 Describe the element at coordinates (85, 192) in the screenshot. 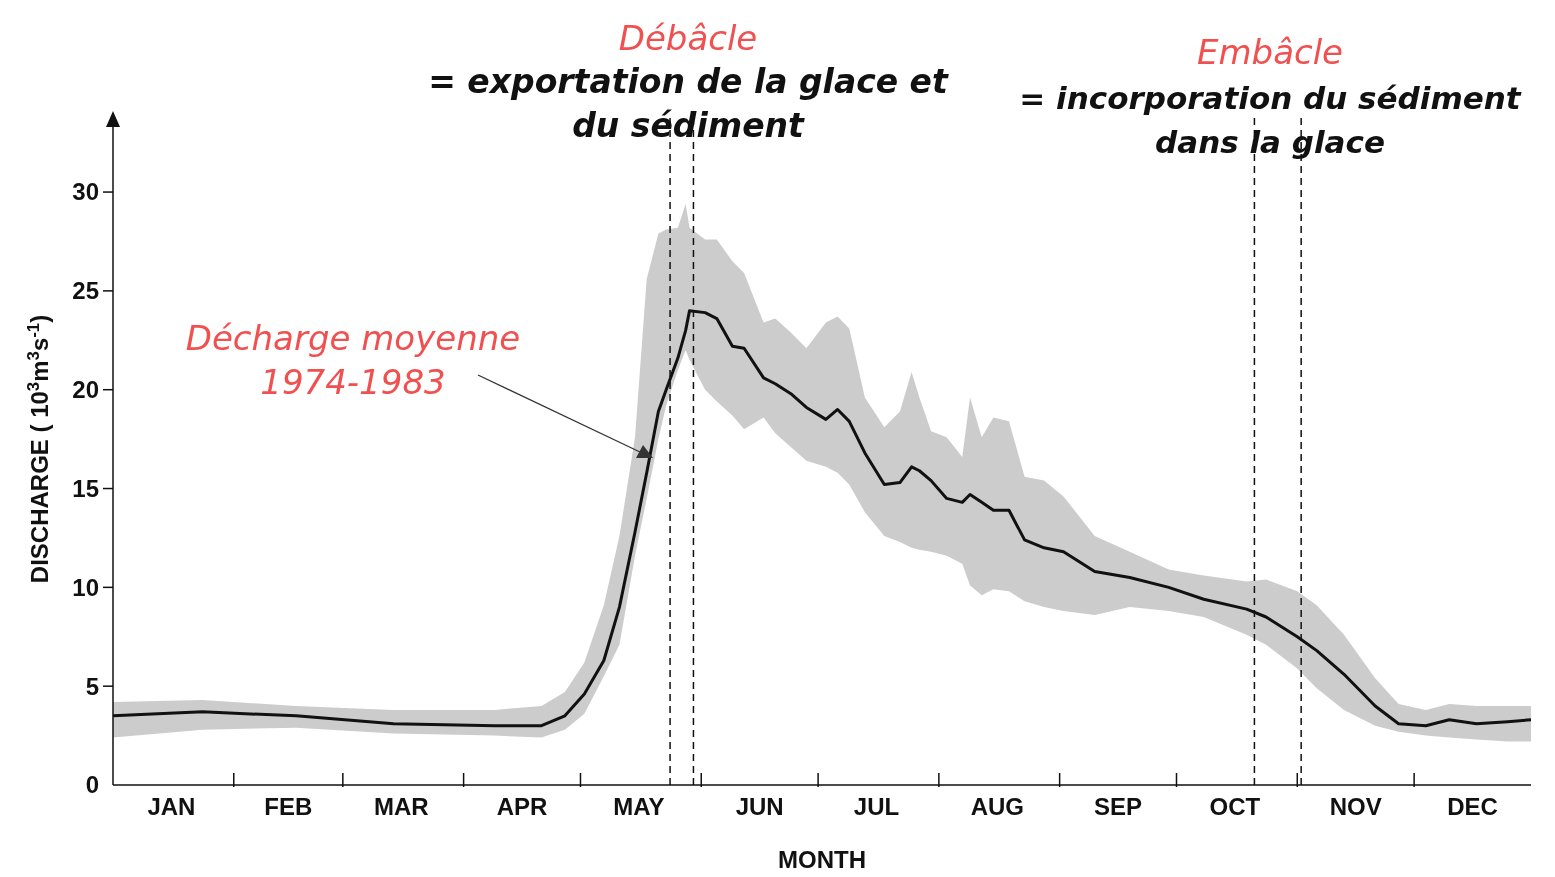

I see `y-tick-label: 30` at that location.